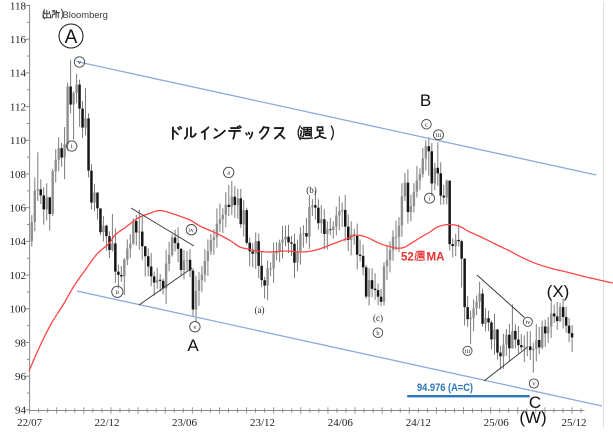  Describe the element at coordinates (228, 173) in the screenshot. I see `svg-text: a` at that location.